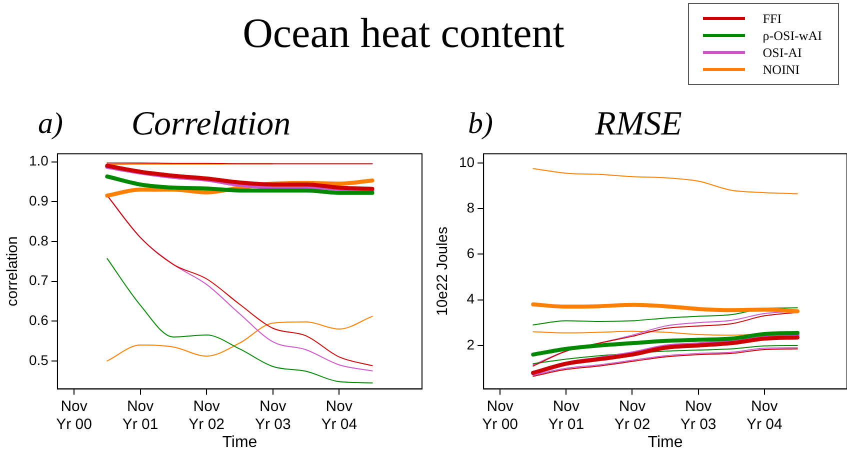 The image size is (847, 456). Describe the element at coordinates (211, 123) in the screenshot. I see `chart-title: Correlation` at that location.